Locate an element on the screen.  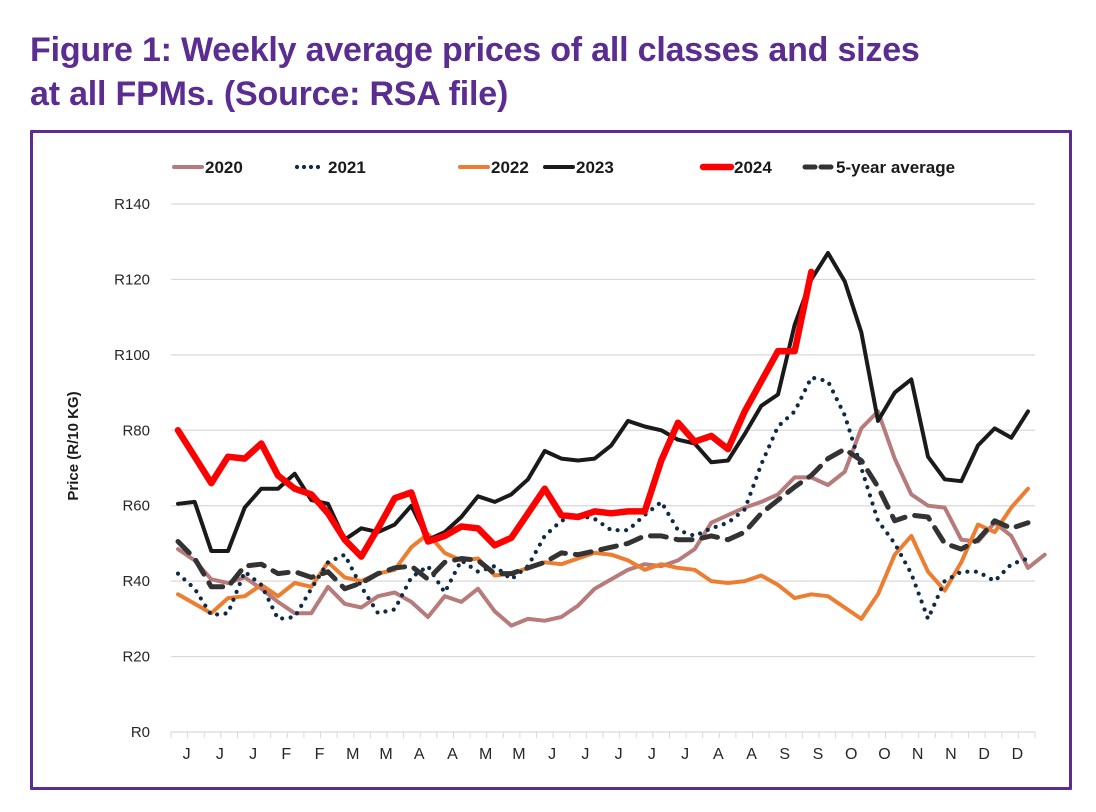
series-line-5-year-average is located at coordinates (603, 519).